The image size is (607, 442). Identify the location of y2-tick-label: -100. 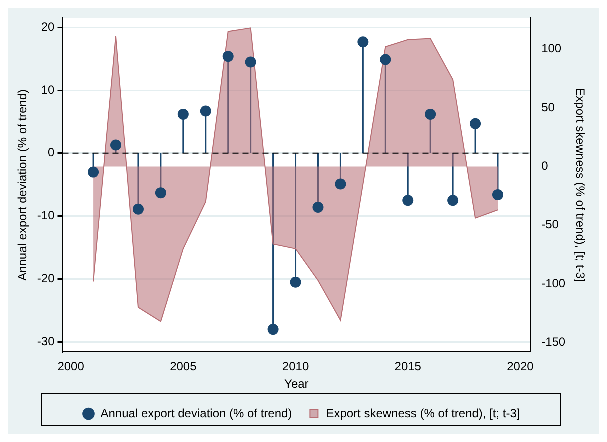
(554, 283).